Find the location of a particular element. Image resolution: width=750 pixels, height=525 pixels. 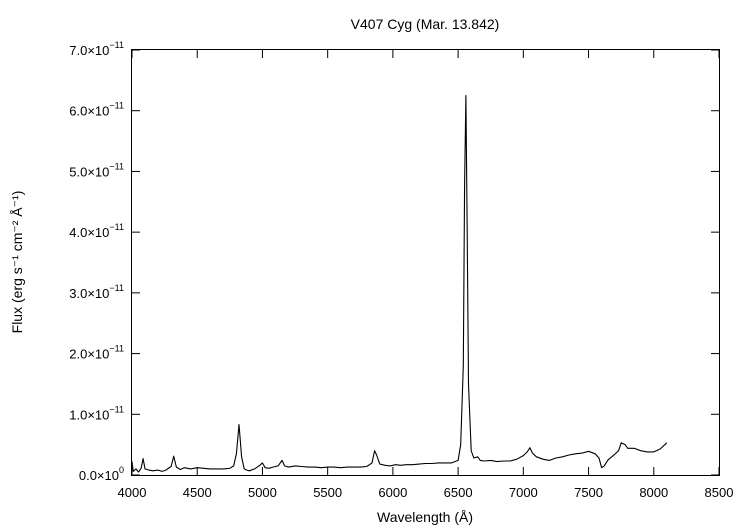

x-tick-label: 7500 is located at coordinates (588, 492).